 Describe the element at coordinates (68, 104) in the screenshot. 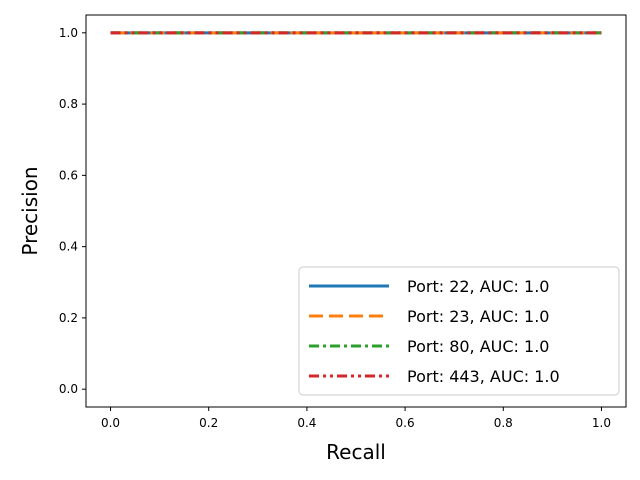

I see `y-tick-label: 0.8` at that location.